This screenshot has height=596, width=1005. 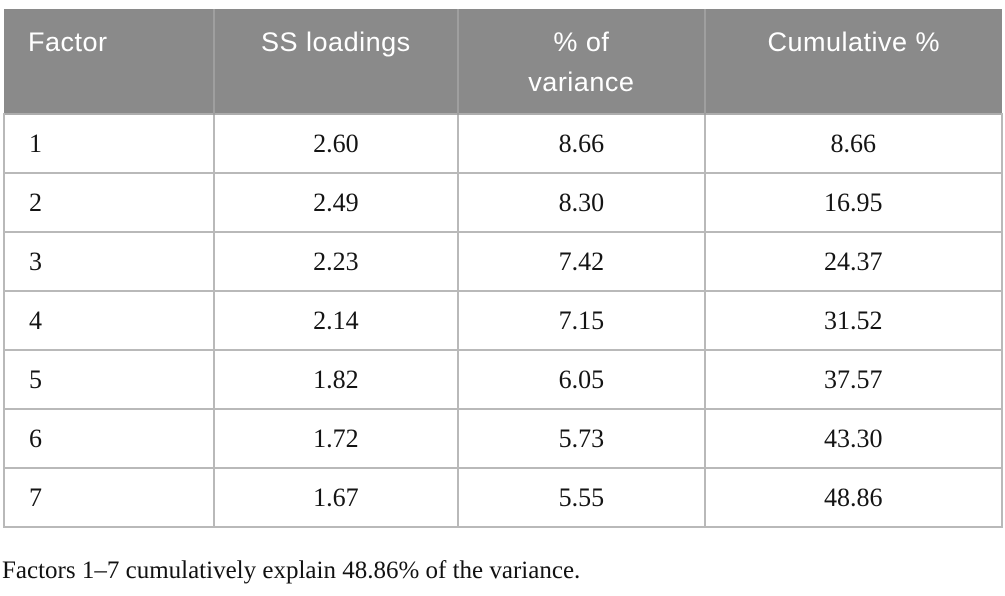 What do you see at coordinates (109, 143) in the screenshot?
I see `cell-factor: 1` at bounding box center [109, 143].